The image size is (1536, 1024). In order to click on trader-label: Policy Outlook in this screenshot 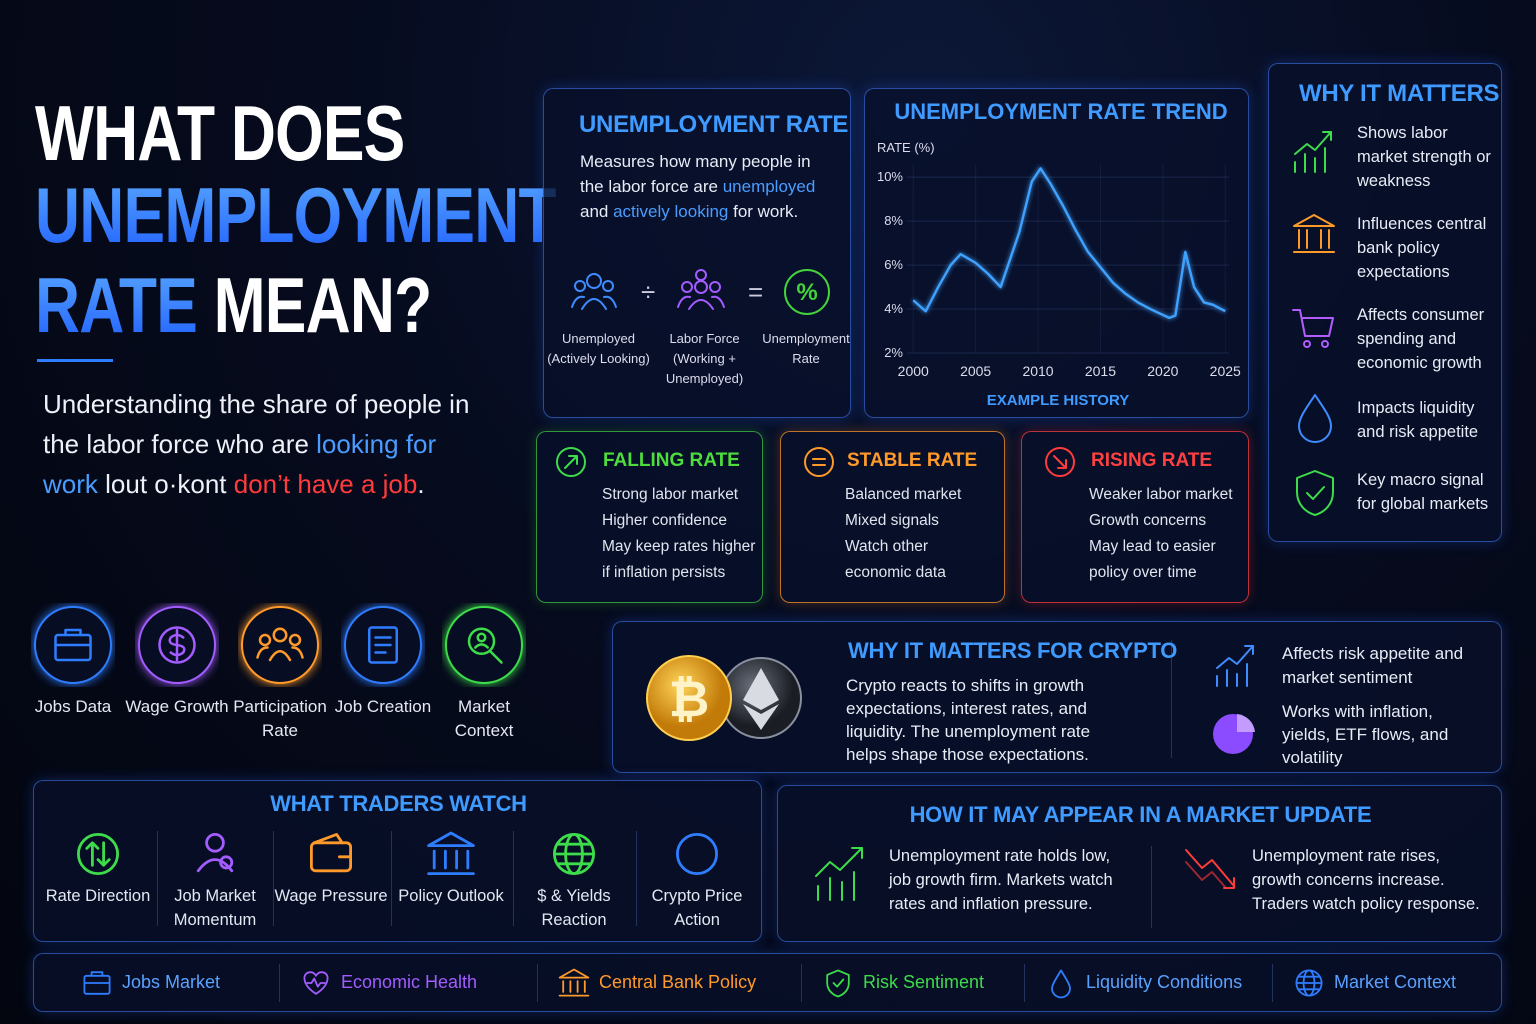, I will do `click(451, 896)`.